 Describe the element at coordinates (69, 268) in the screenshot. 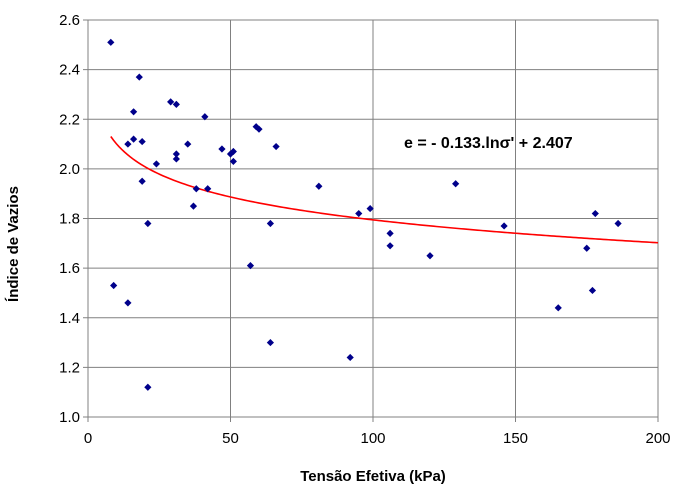

I see `y-tick-label: 1.6` at that location.